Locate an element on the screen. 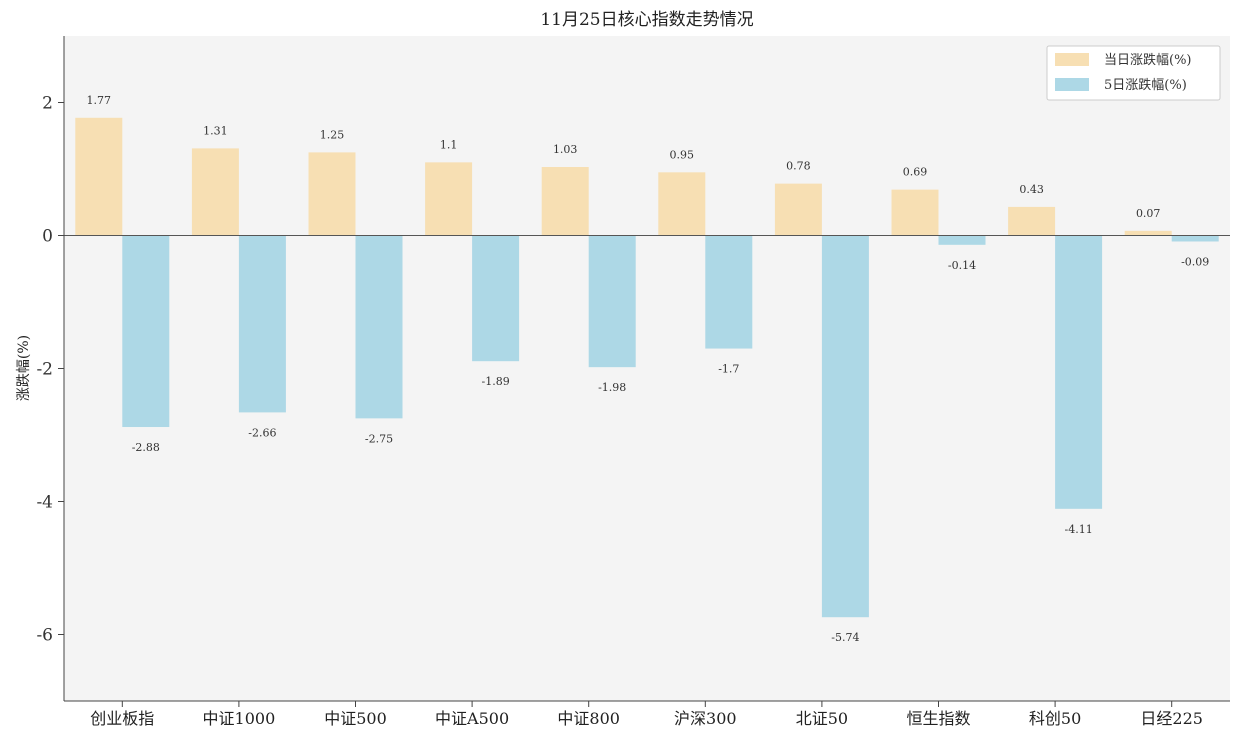  label-5day-8: -4.11 is located at coordinates (1078, 529).